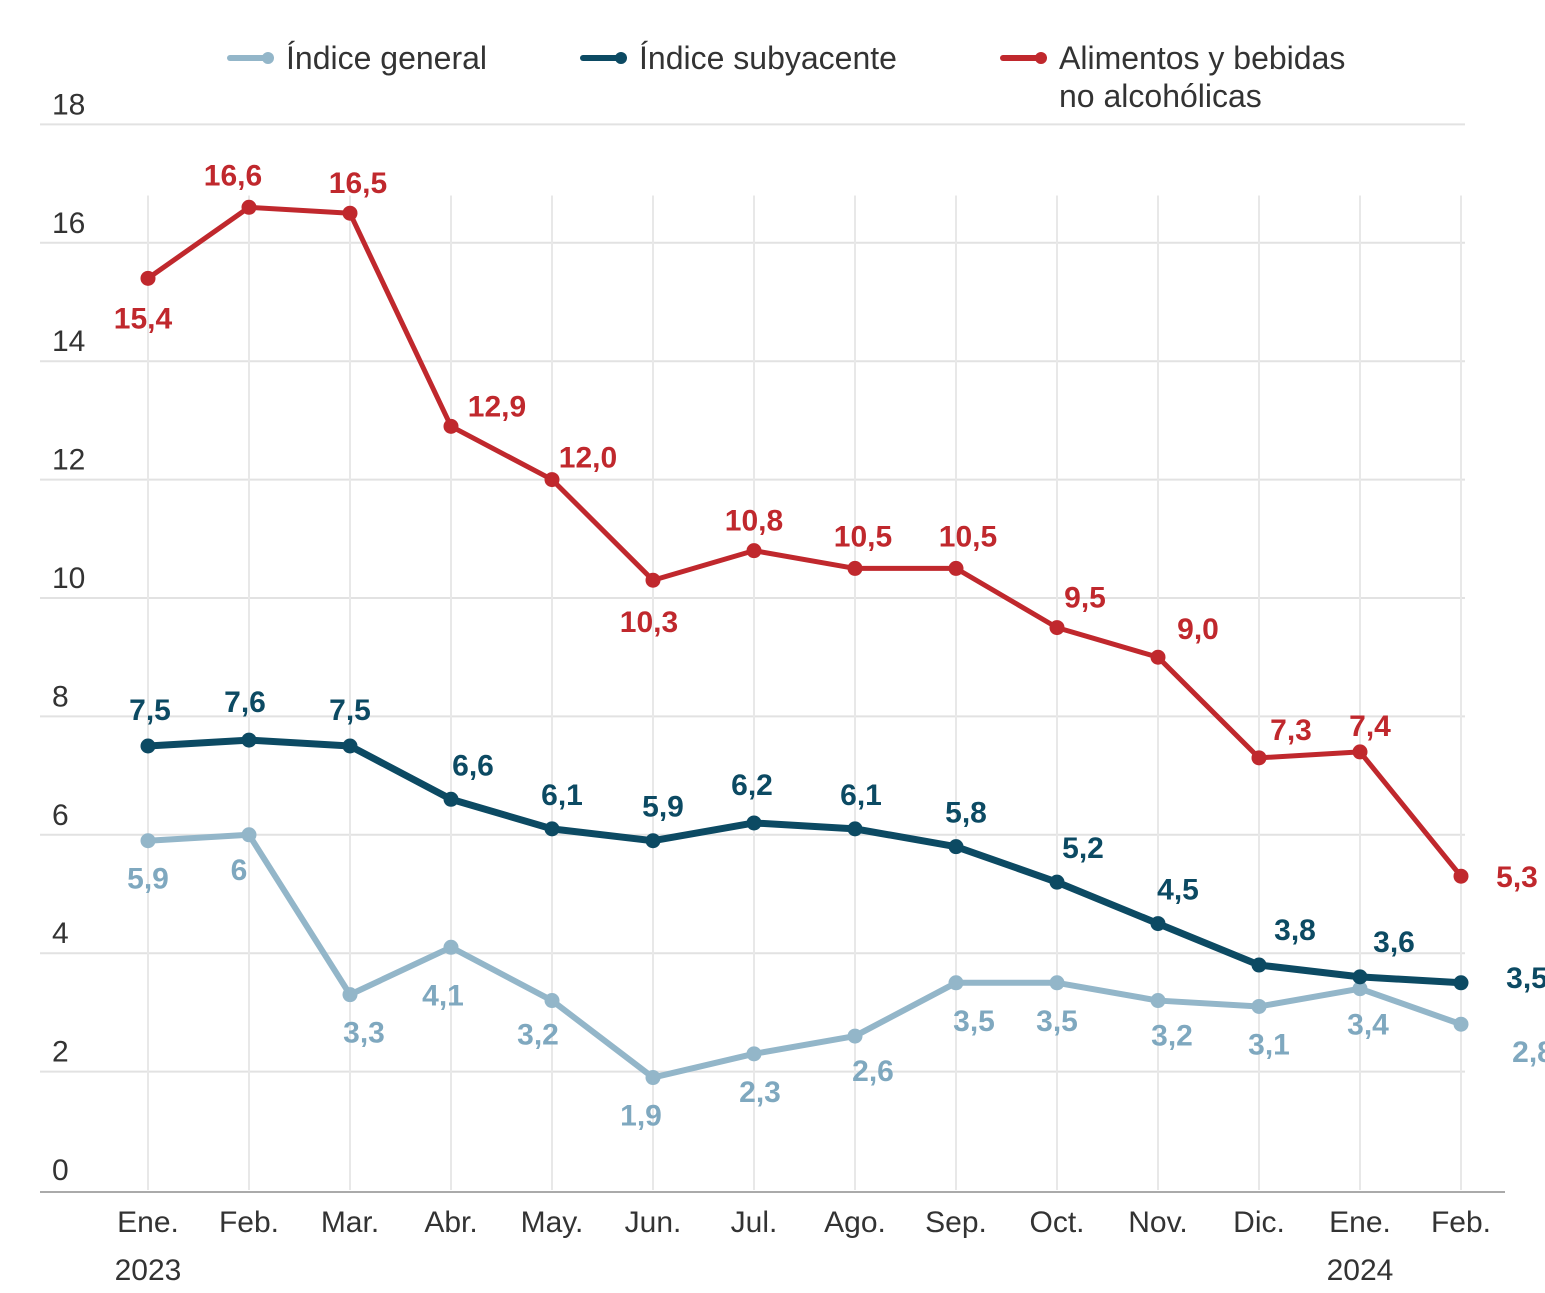  What do you see at coordinates (1056, 1222) in the screenshot?
I see `x-tick-label: Oct.` at bounding box center [1056, 1222].